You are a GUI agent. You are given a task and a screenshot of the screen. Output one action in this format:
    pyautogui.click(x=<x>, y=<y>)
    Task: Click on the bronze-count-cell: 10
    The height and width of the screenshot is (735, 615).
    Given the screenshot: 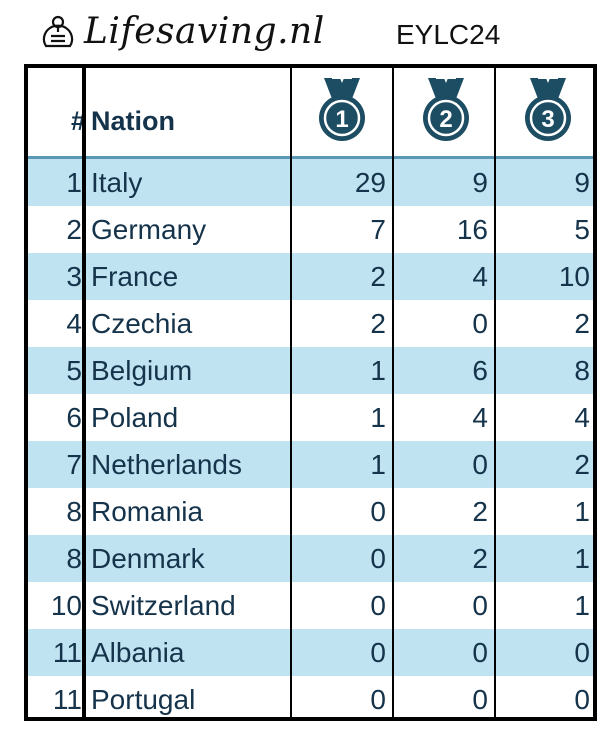 What is the action you would take?
    pyautogui.click(x=574, y=276)
    